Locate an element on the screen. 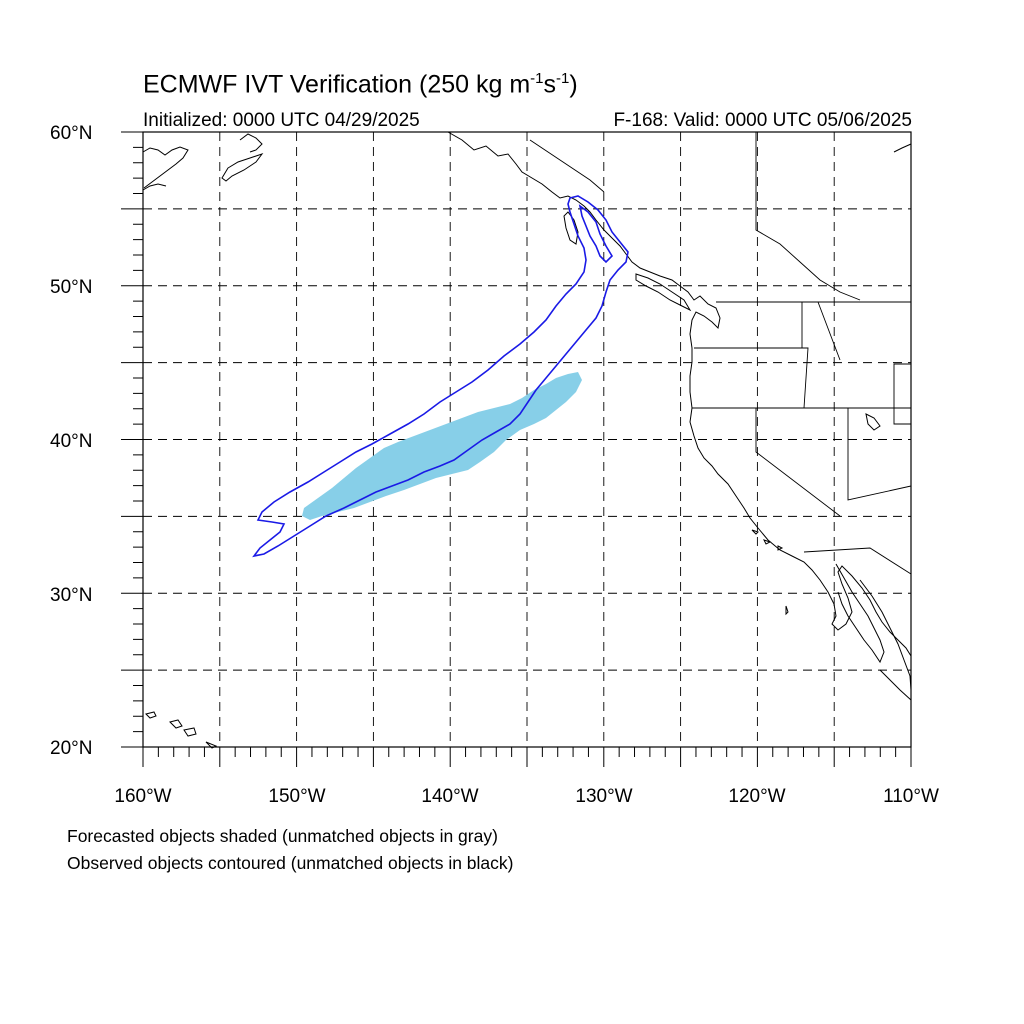  lon-label-120w: 120°W is located at coordinates (757, 796).